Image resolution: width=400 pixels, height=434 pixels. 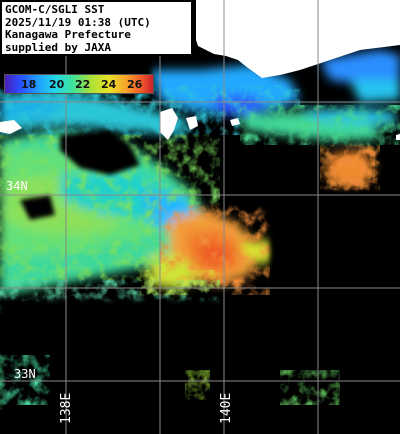 What do you see at coordinates (55, 9) in the screenshot?
I see `title-sensor: GCOM-C/SGLI SST` at bounding box center [55, 9].